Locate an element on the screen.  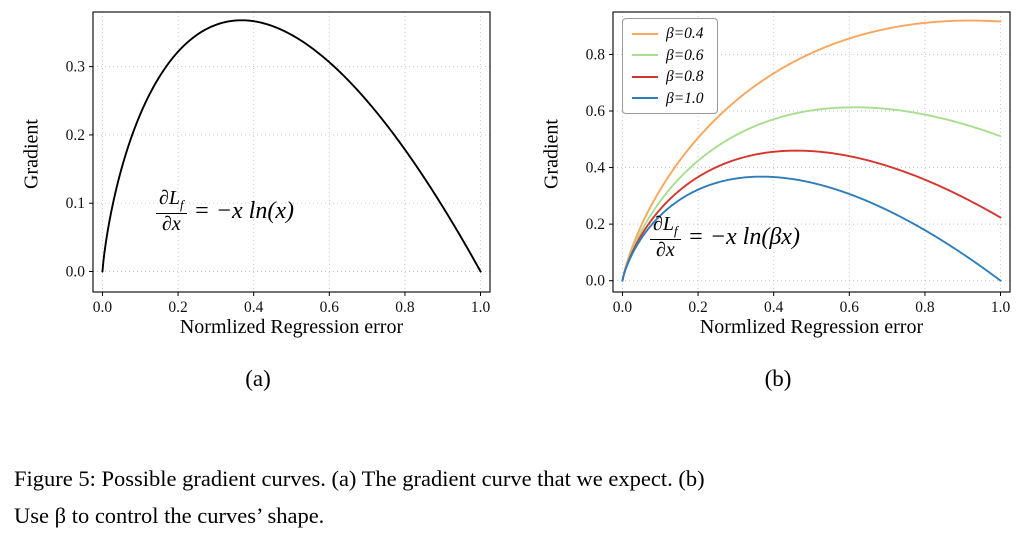
legend-label: β=0.6 is located at coordinates (685, 55).